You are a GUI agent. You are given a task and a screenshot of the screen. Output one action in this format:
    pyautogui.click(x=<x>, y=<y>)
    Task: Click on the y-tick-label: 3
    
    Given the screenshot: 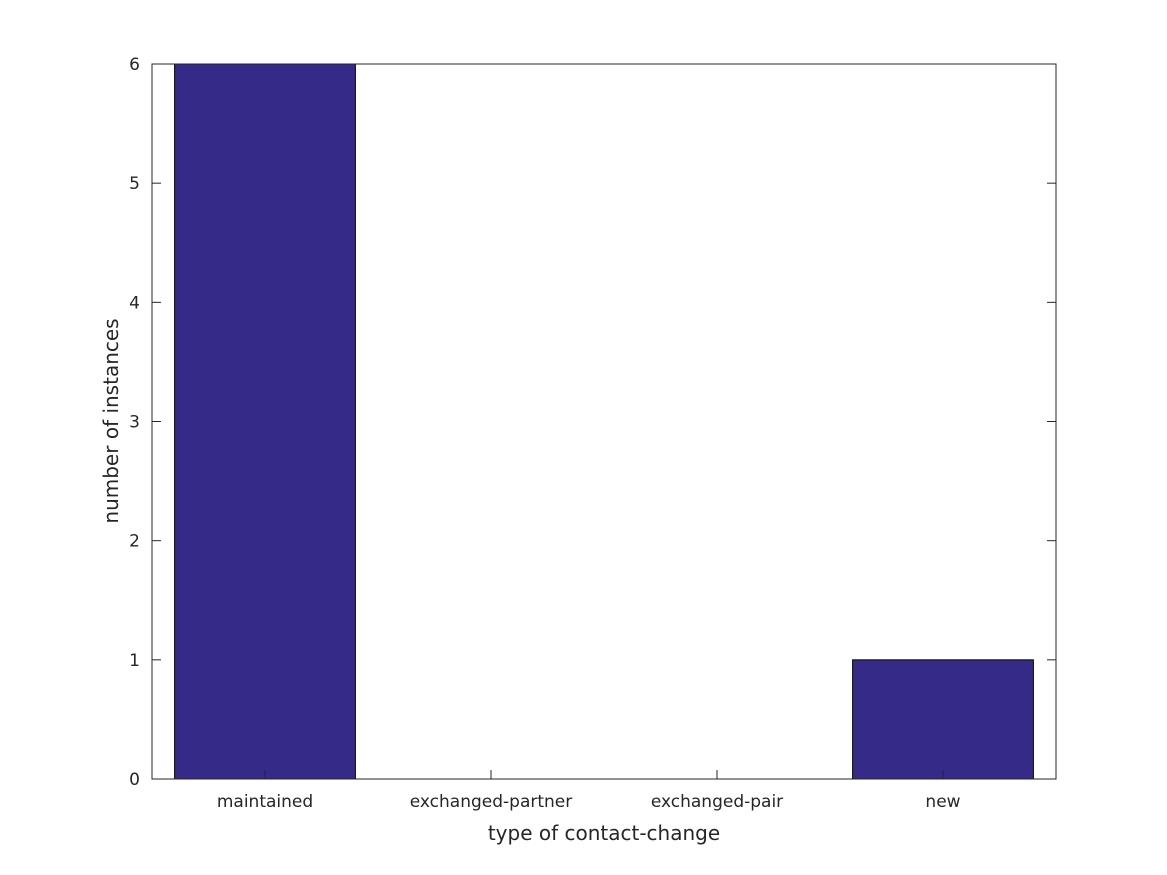 What is the action you would take?
    pyautogui.click(x=134, y=423)
    